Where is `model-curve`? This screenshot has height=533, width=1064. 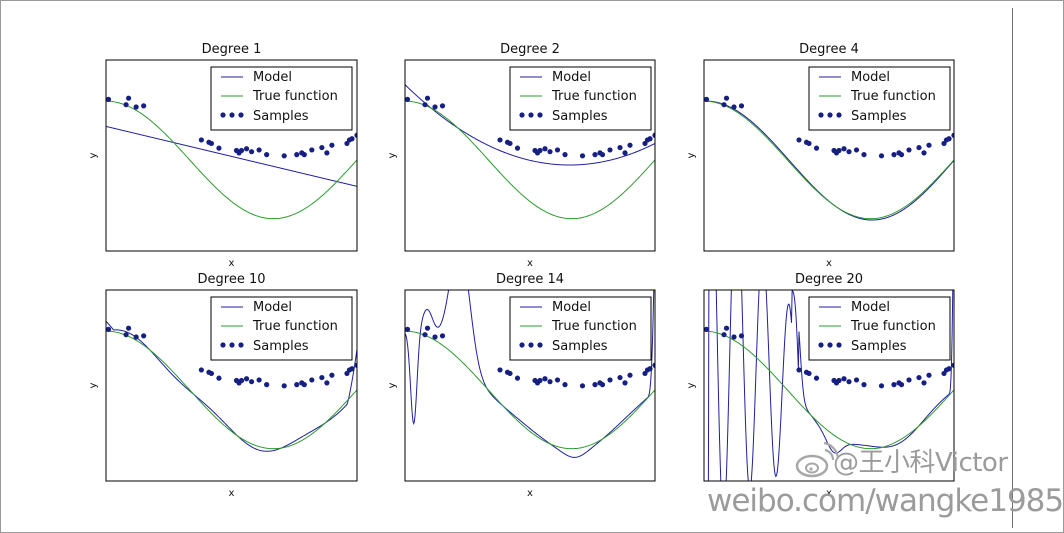 model-curve is located at coordinates (231, 156).